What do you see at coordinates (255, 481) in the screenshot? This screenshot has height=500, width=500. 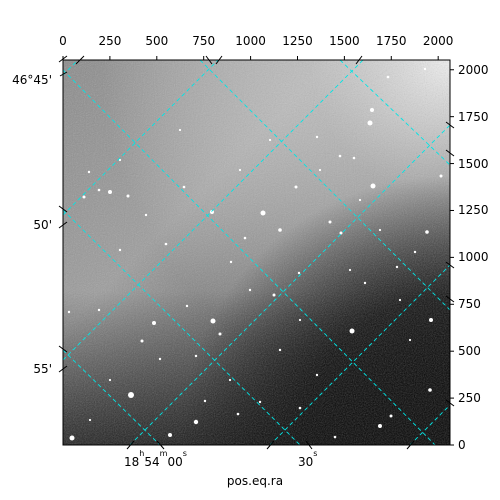 I see `x-axis-label: pos.eq.ra` at bounding box center [255, 481].